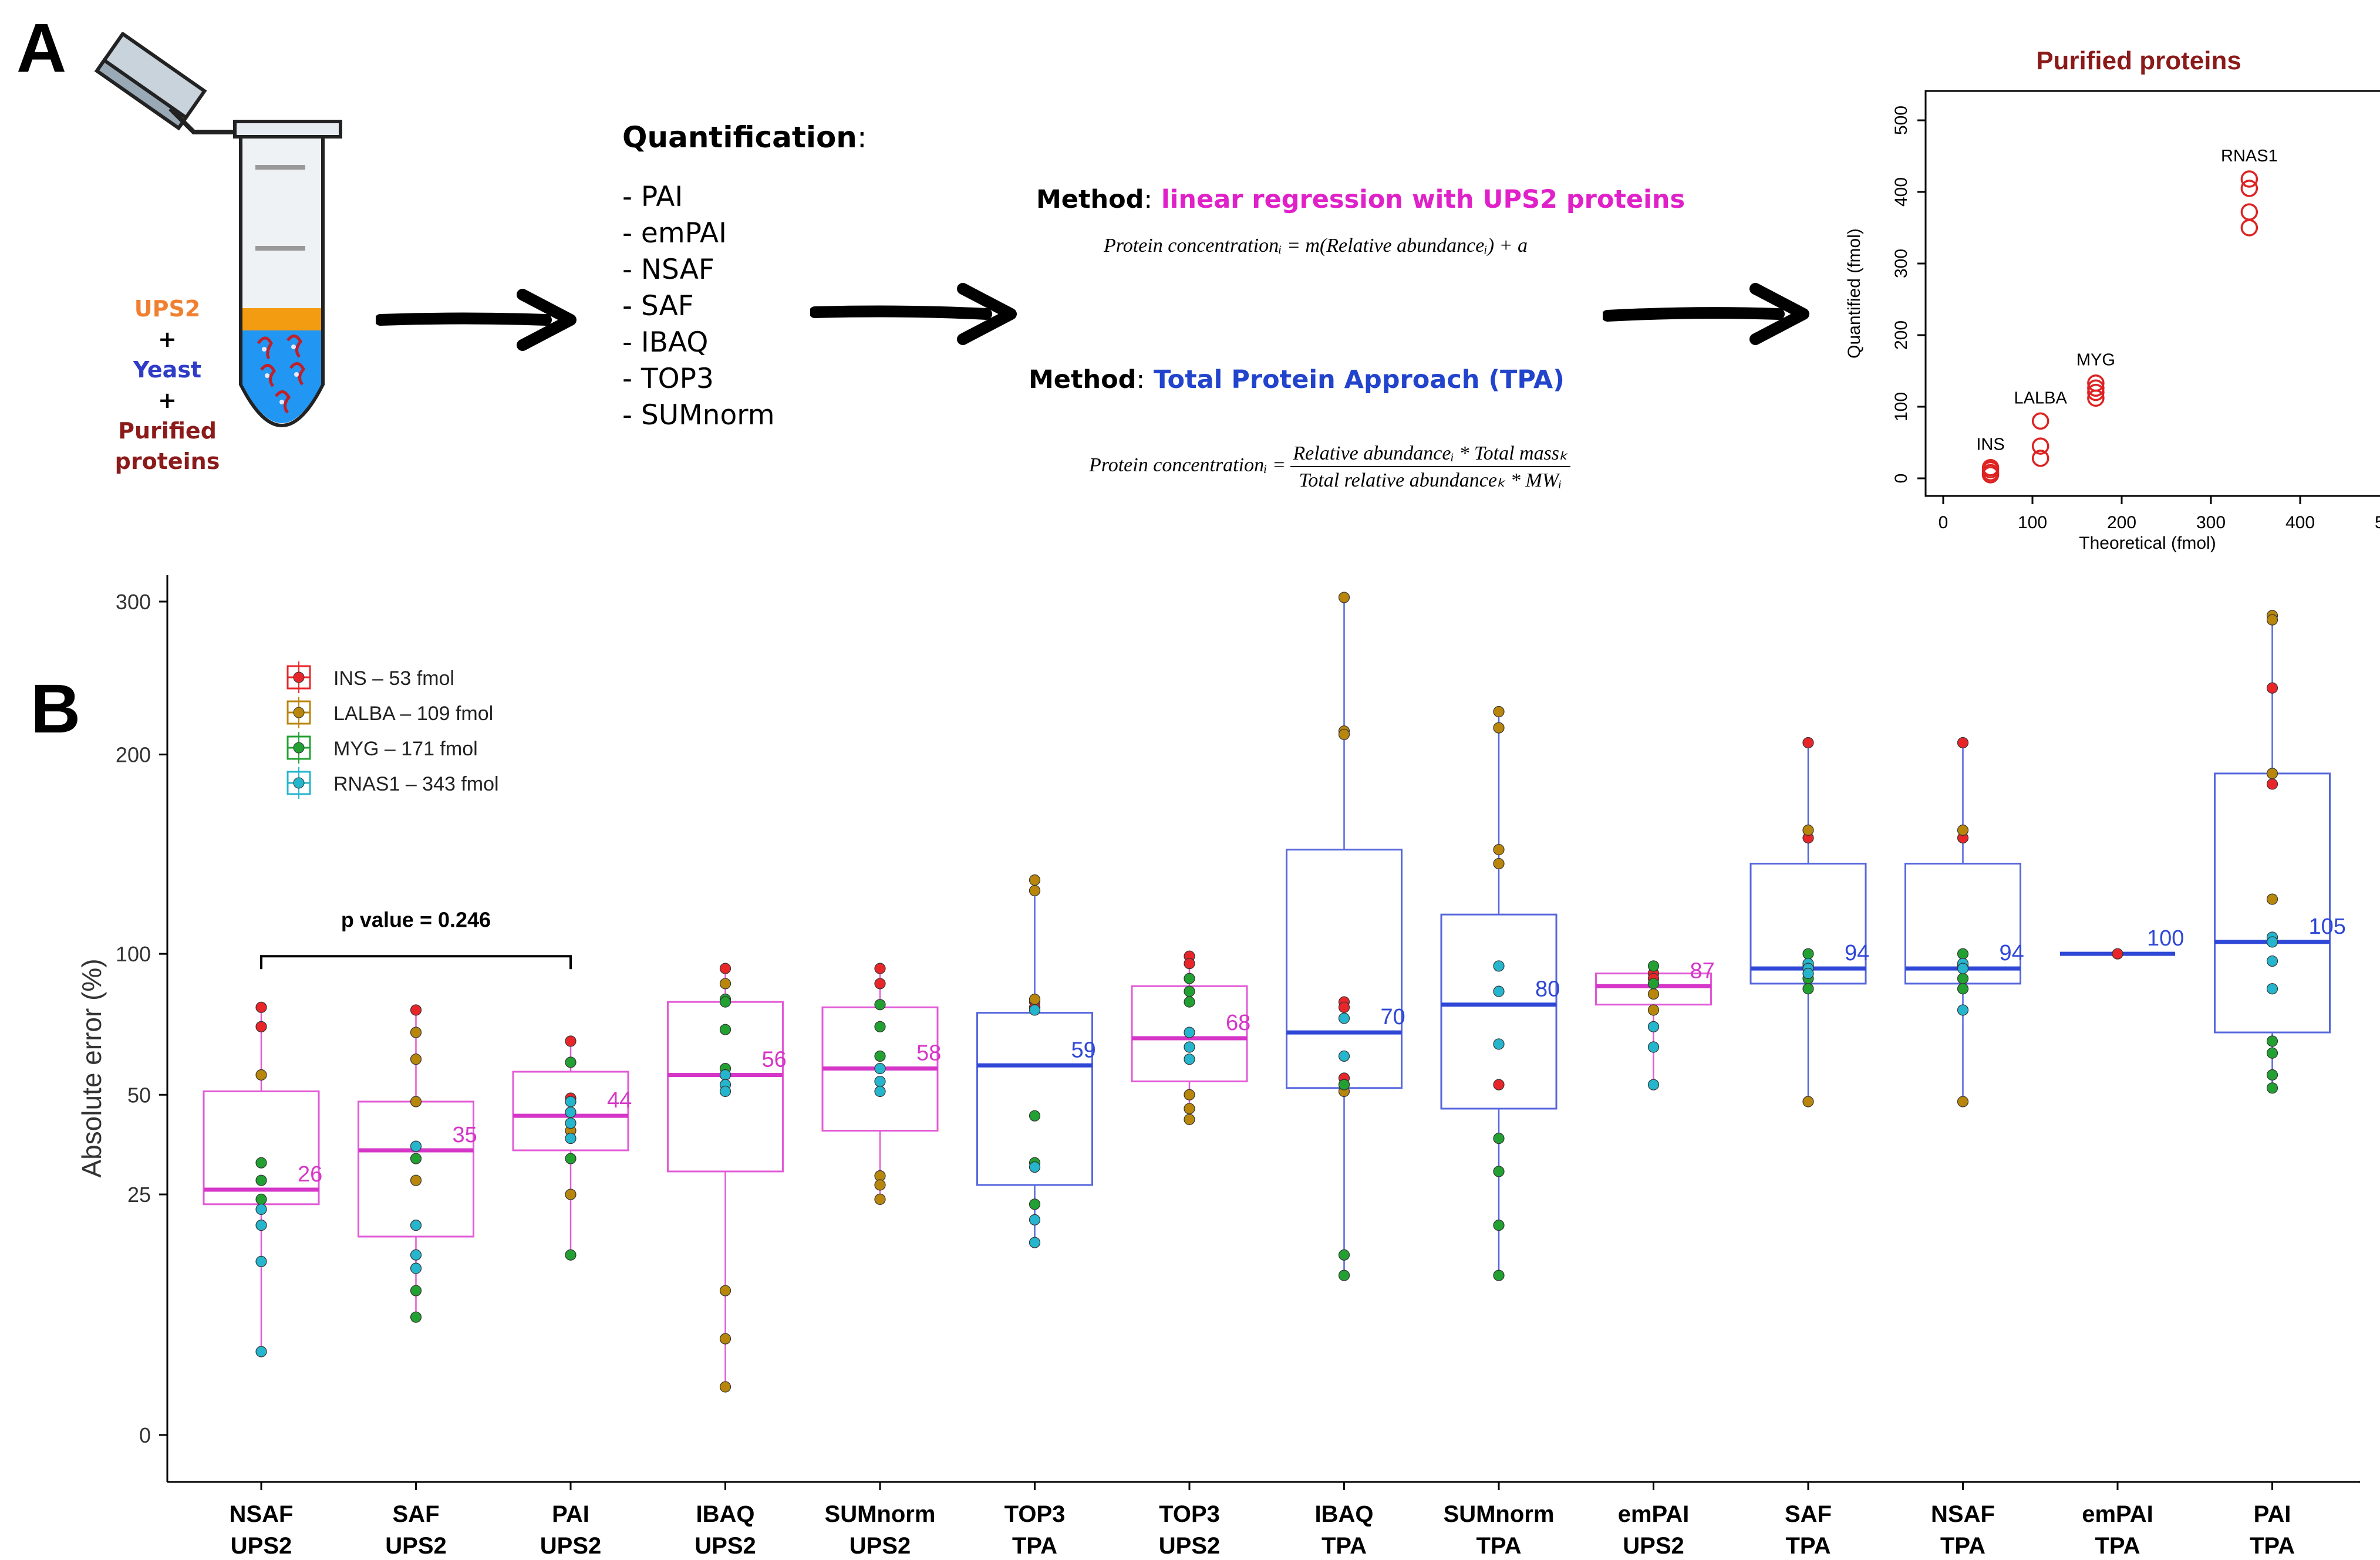 Image resolution: width=2380 pixels, height=1560 pixels. What do you see at coordinates (393, 679) in the screenshot?
I see `legend-label: INS – 53 fmol` at bounding box center [393, 679].